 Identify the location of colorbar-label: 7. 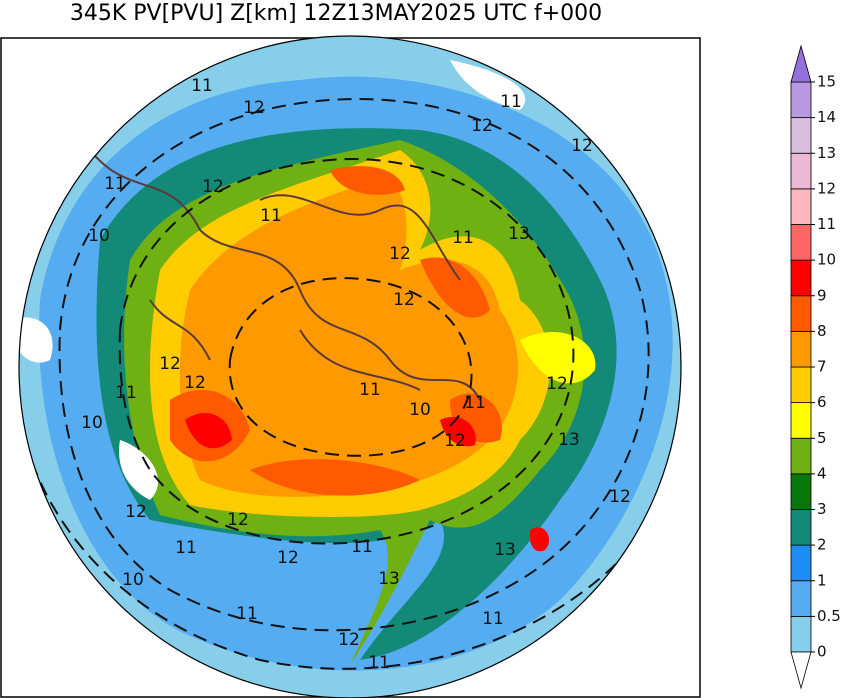
(822, 367).